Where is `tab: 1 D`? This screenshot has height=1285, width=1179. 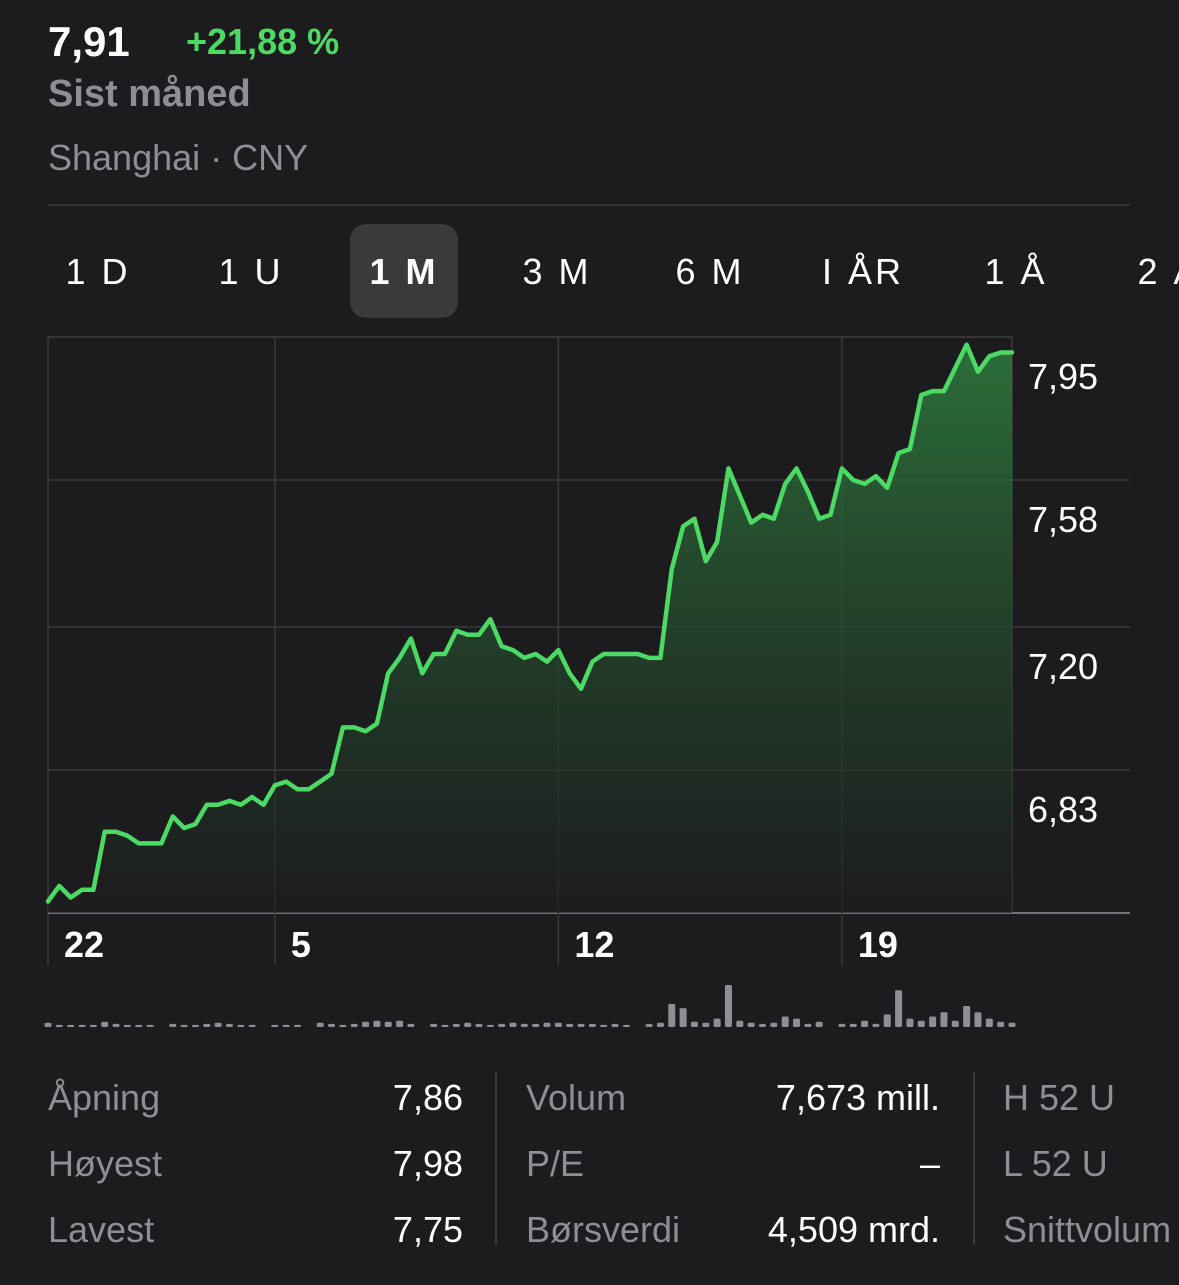
tab: 1 D is located at coordinates (97, 271).